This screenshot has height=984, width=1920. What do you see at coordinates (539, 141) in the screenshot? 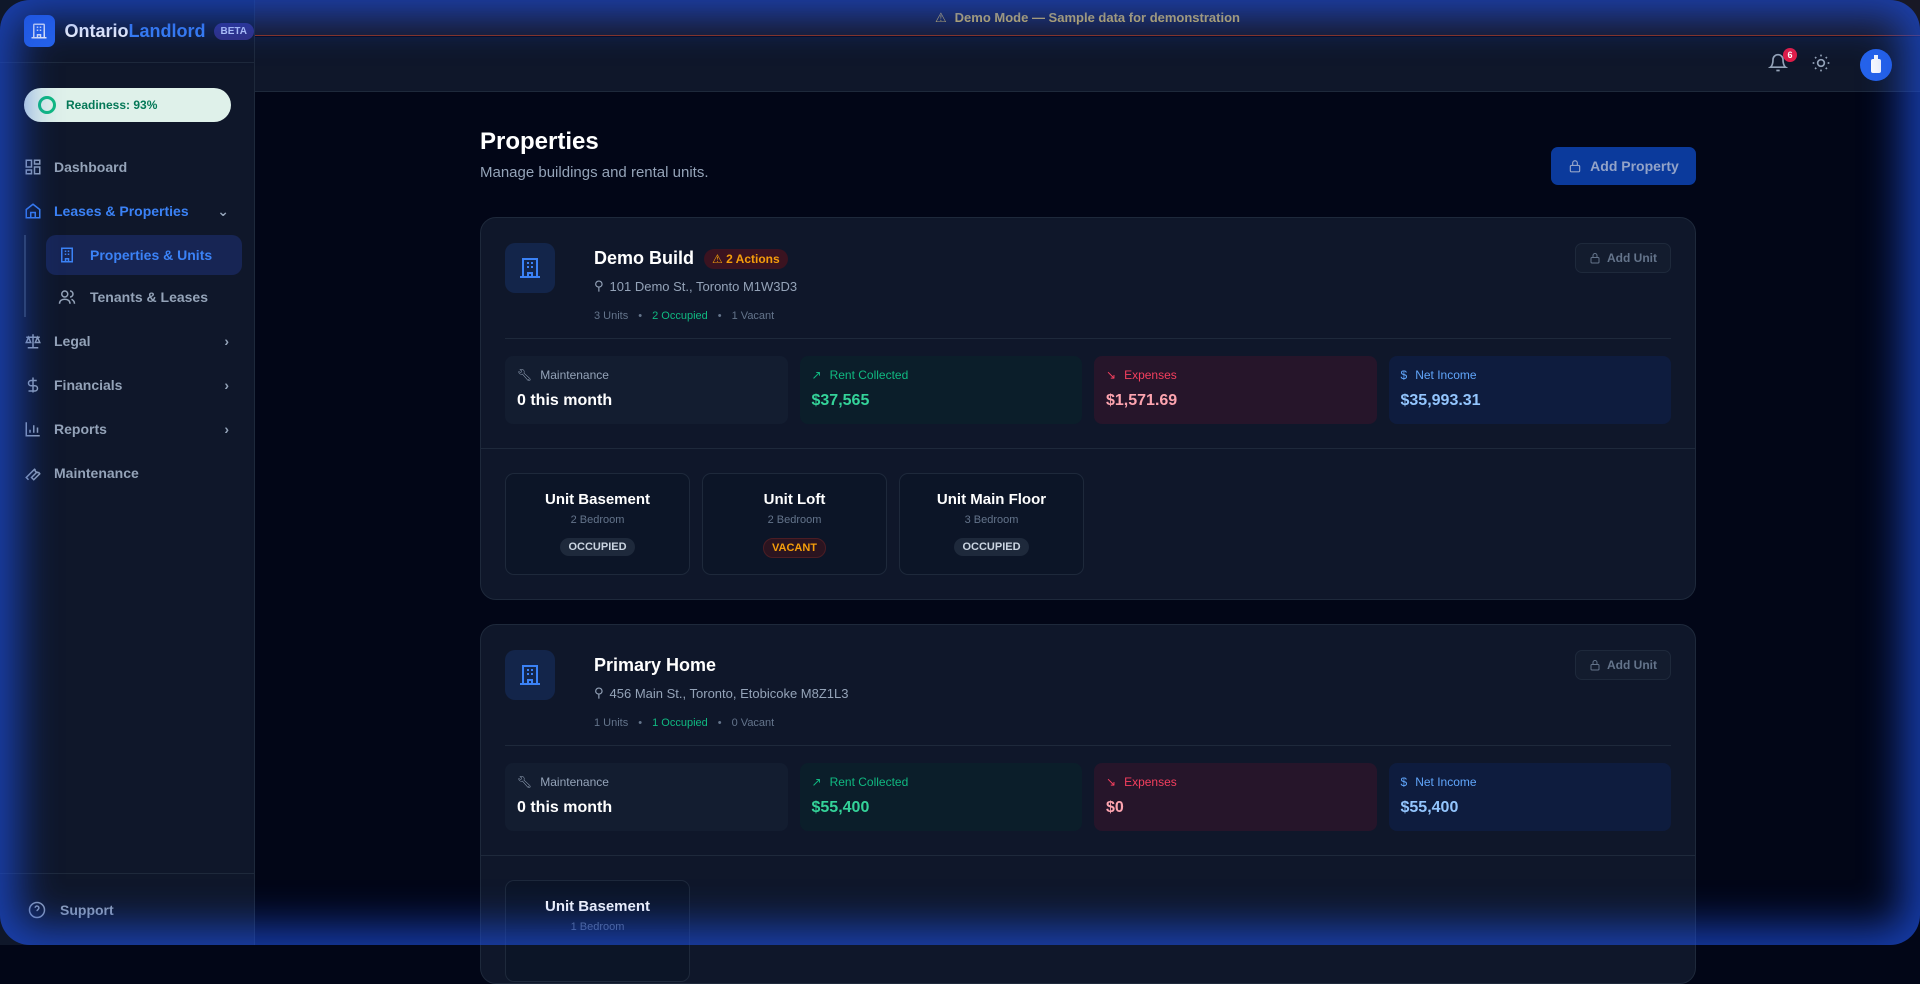
I see `page-title: Properties` at bounding box center [539, 141].